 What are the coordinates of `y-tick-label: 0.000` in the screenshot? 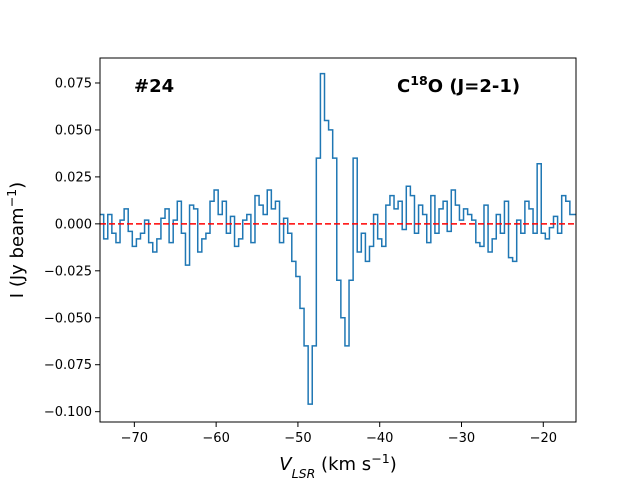 It's located at (73, 224).